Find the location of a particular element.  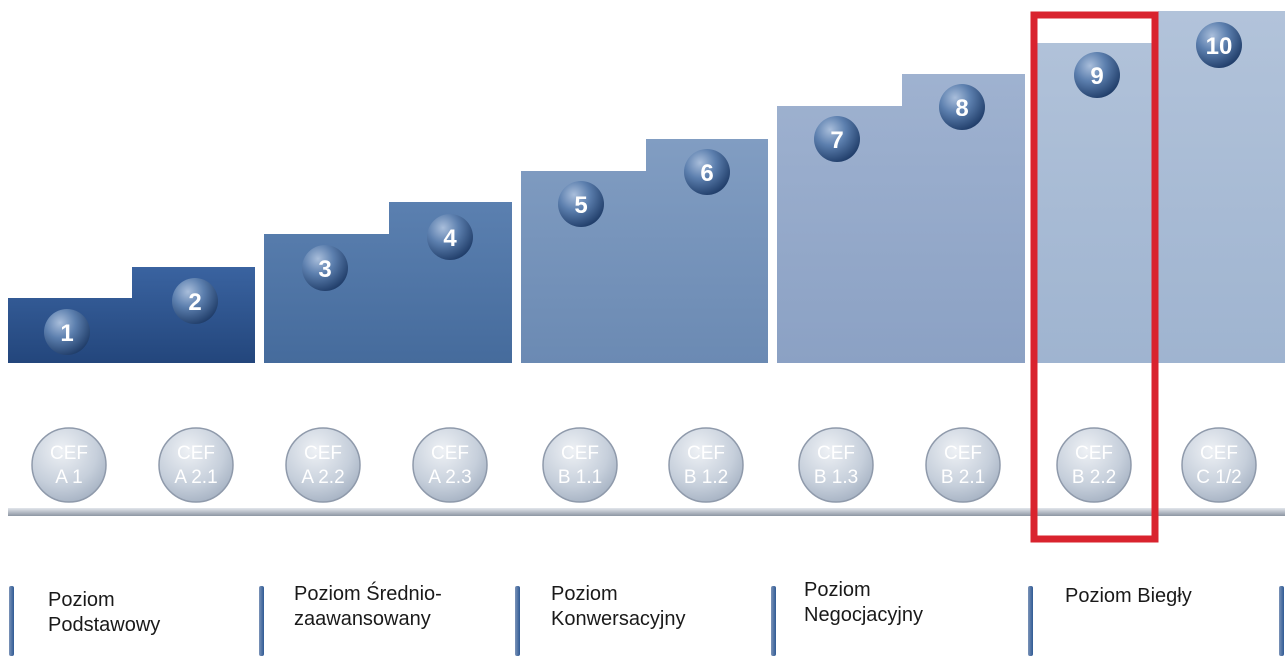

step-ball-6: 6 is located at coordinates (707, 172).